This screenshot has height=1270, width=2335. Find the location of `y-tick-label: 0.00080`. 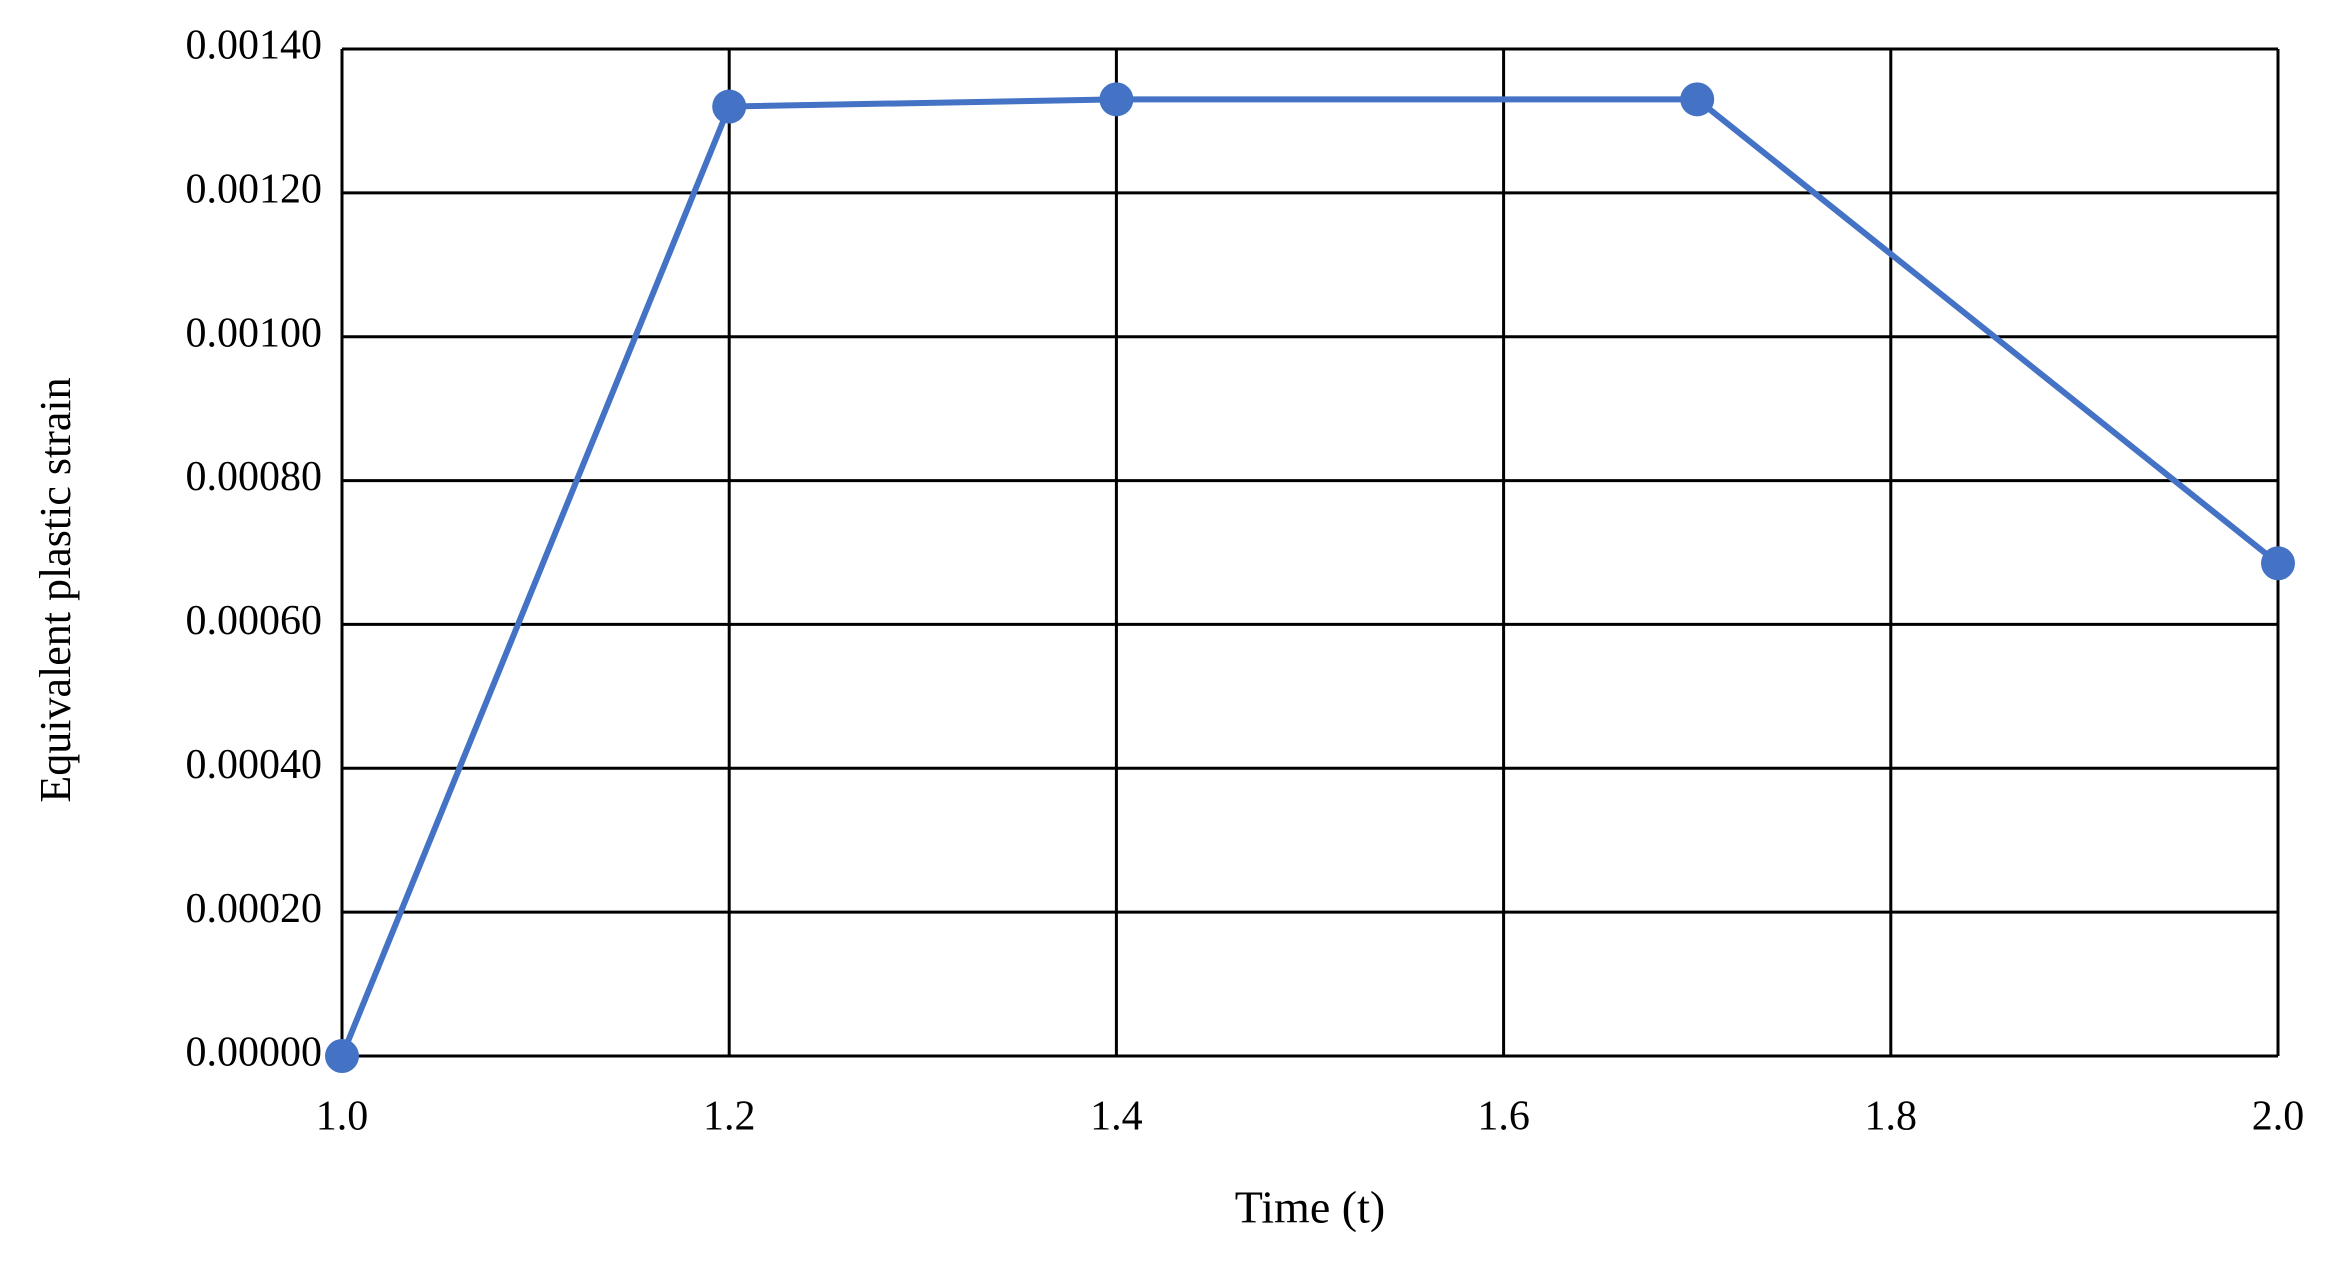

y-tick-label: 0.00080 is located at coordinates (254, 477).